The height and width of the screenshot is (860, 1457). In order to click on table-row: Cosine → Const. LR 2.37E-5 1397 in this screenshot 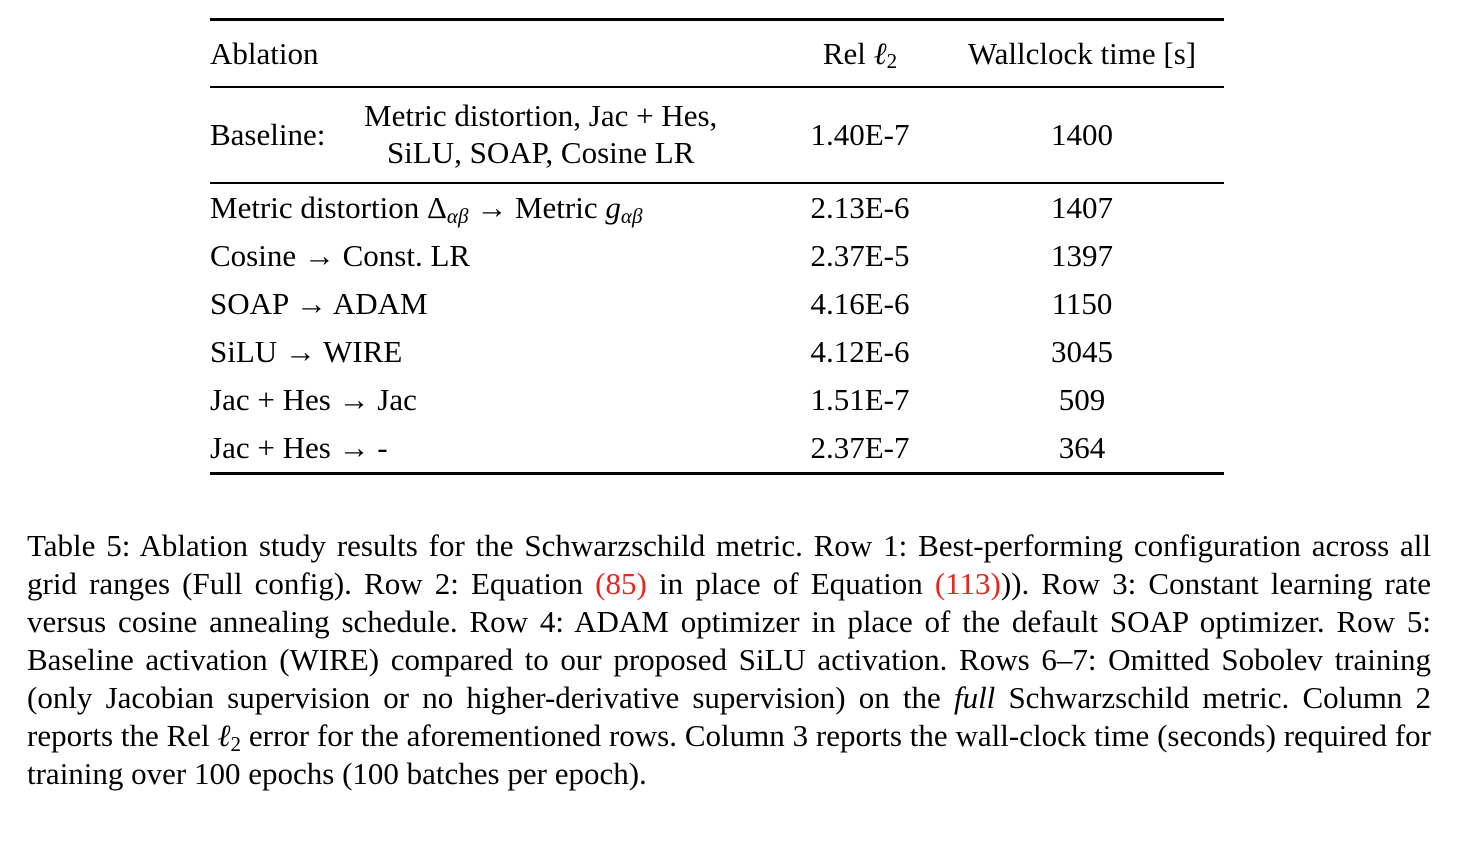, I will do `click(717, 256)`.